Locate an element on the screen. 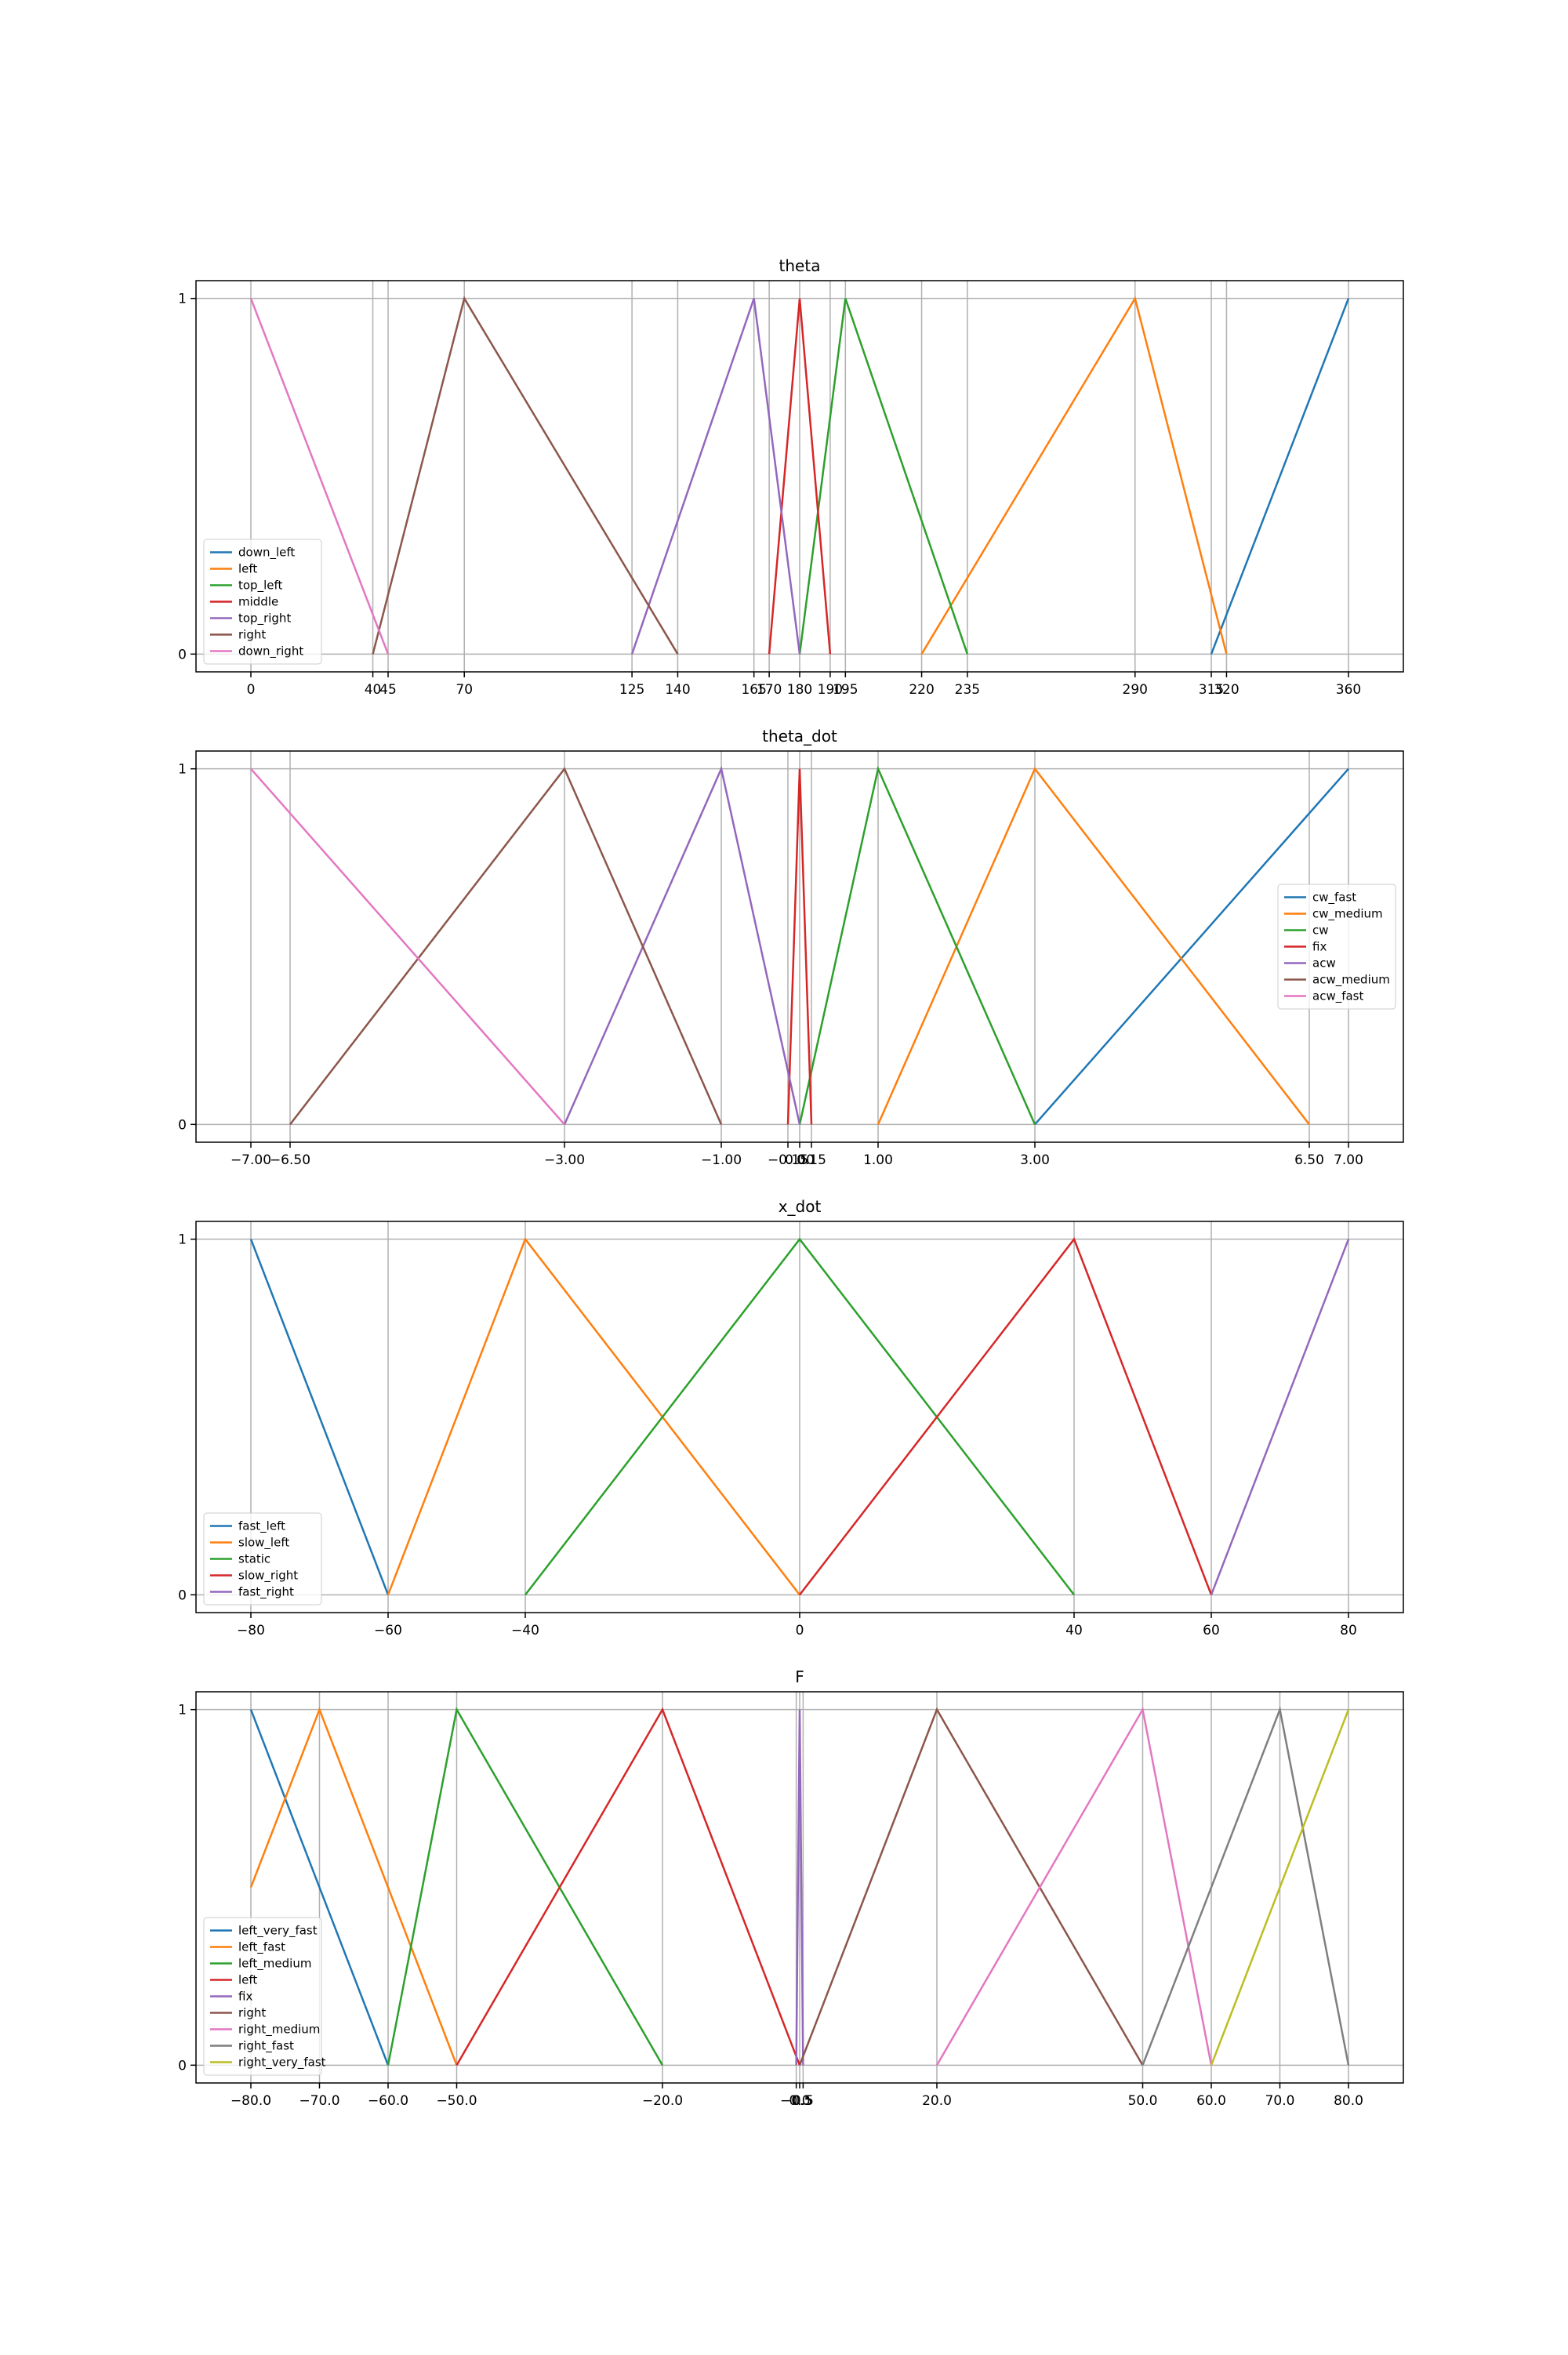 This screenshot has width=1568, height=2355. x-tick-label: 60 is located at coordinates (1211, 1630).